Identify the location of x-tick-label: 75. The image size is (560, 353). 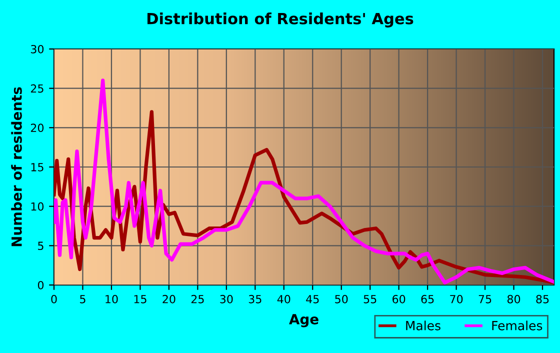
(485, 299).